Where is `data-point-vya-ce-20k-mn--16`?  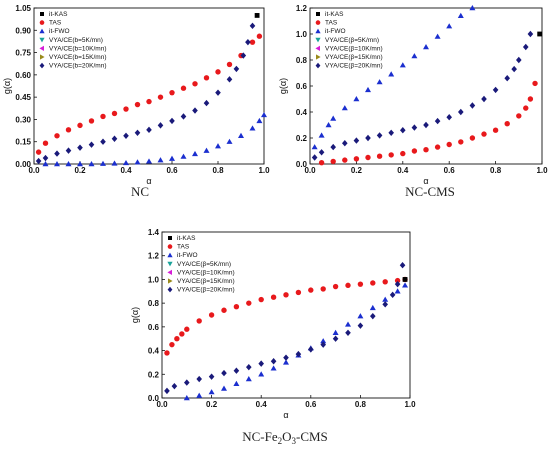 data-point-vya-ce-20k-mn--16 is located at coordinates (360, 325).